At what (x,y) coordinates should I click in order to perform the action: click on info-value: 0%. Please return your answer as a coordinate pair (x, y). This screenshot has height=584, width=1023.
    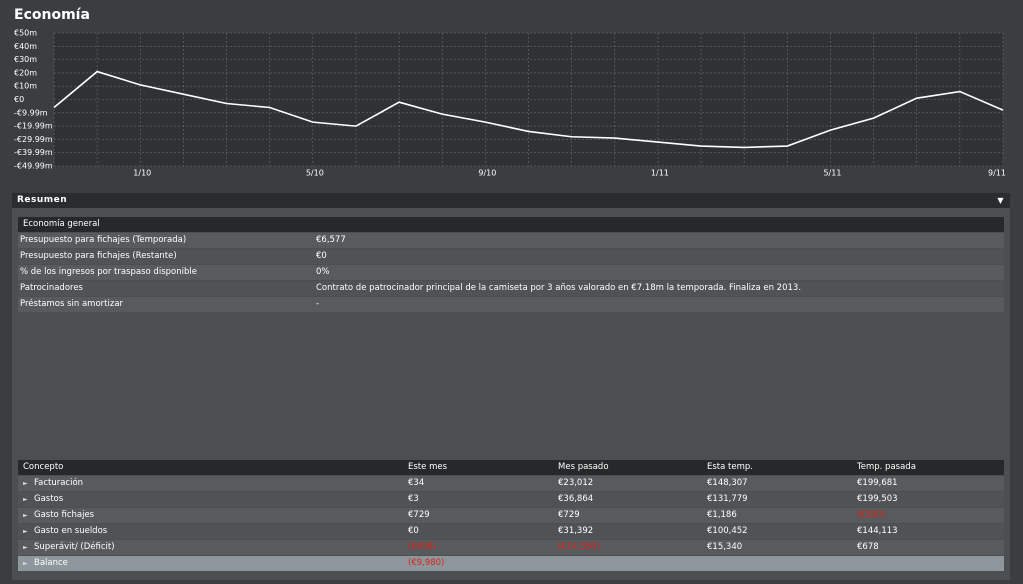
    Looking at the image, I should click on (323, 272).